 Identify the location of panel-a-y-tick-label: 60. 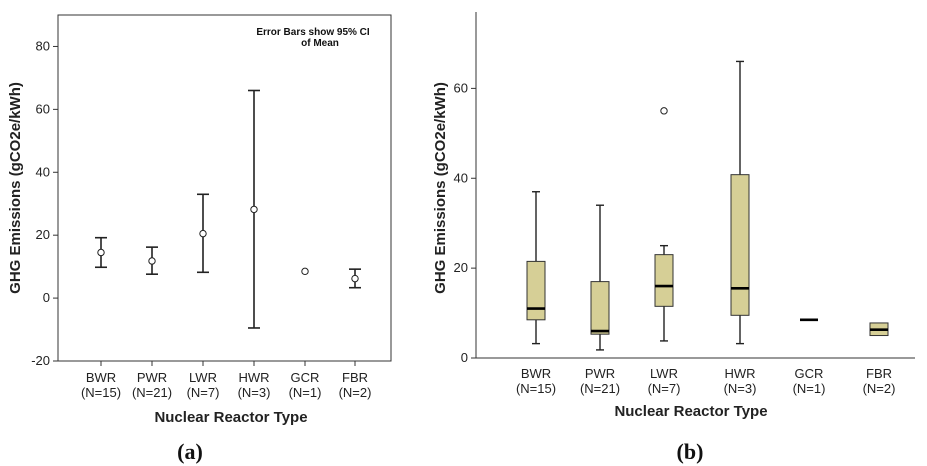
(43, 108).